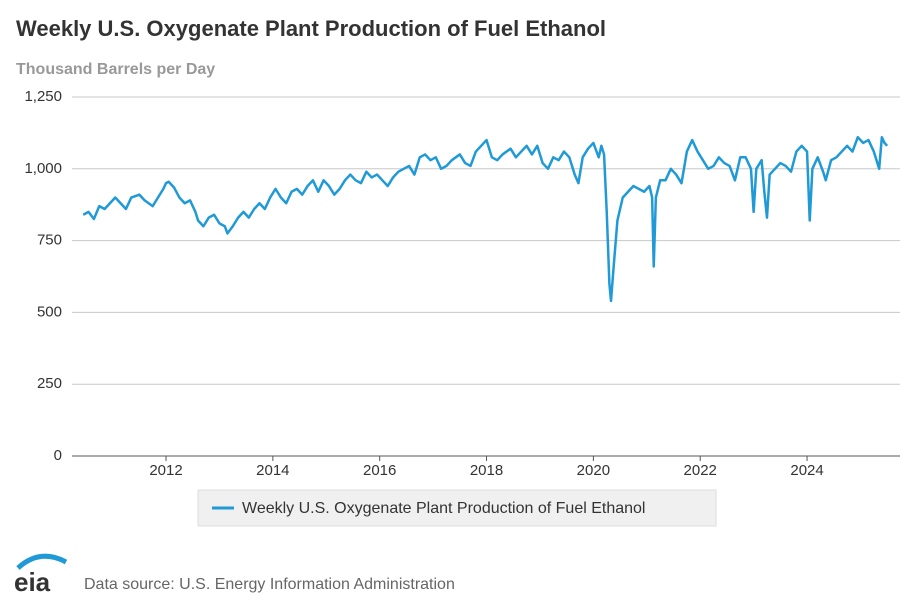 Image resolution: width=914 pixels, height=609 pixels. What do you see at coordinates (49, 311) in the screenshot?
I see `y-tick-label: 500` at bounding box center [49, 311].